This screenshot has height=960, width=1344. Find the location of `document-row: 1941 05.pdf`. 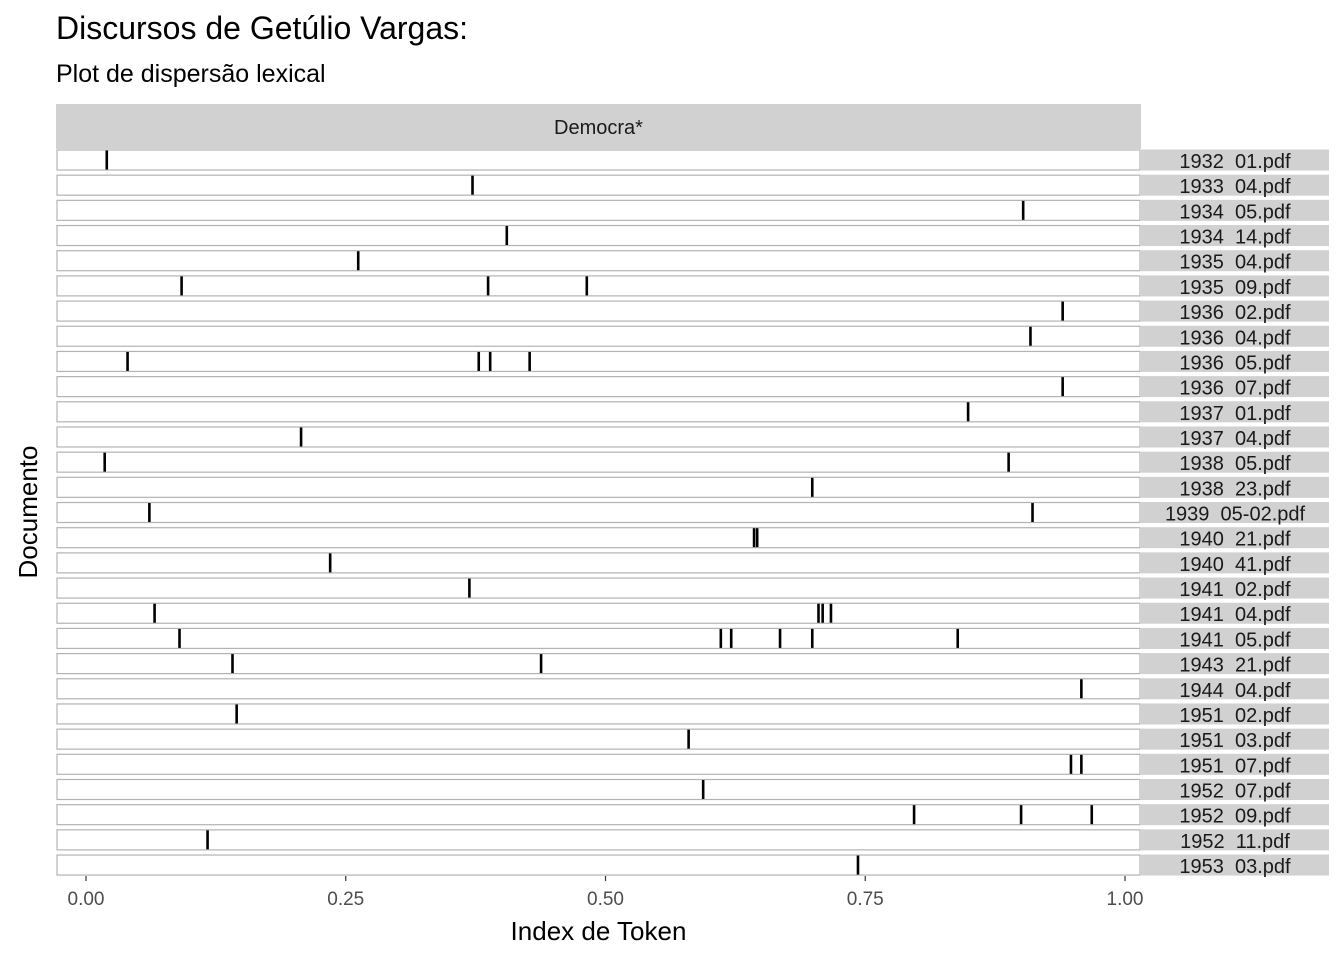

document-row: 1941 05.pdf is located at coordinates (692, 639).